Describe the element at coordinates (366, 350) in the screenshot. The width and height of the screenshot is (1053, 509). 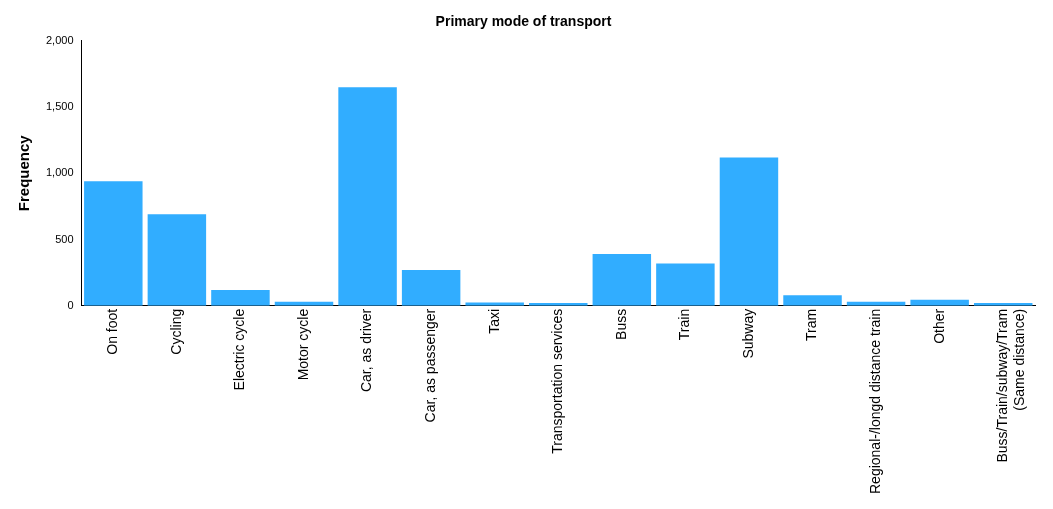
I see `x-tick-label: Car, as driver` at that location.